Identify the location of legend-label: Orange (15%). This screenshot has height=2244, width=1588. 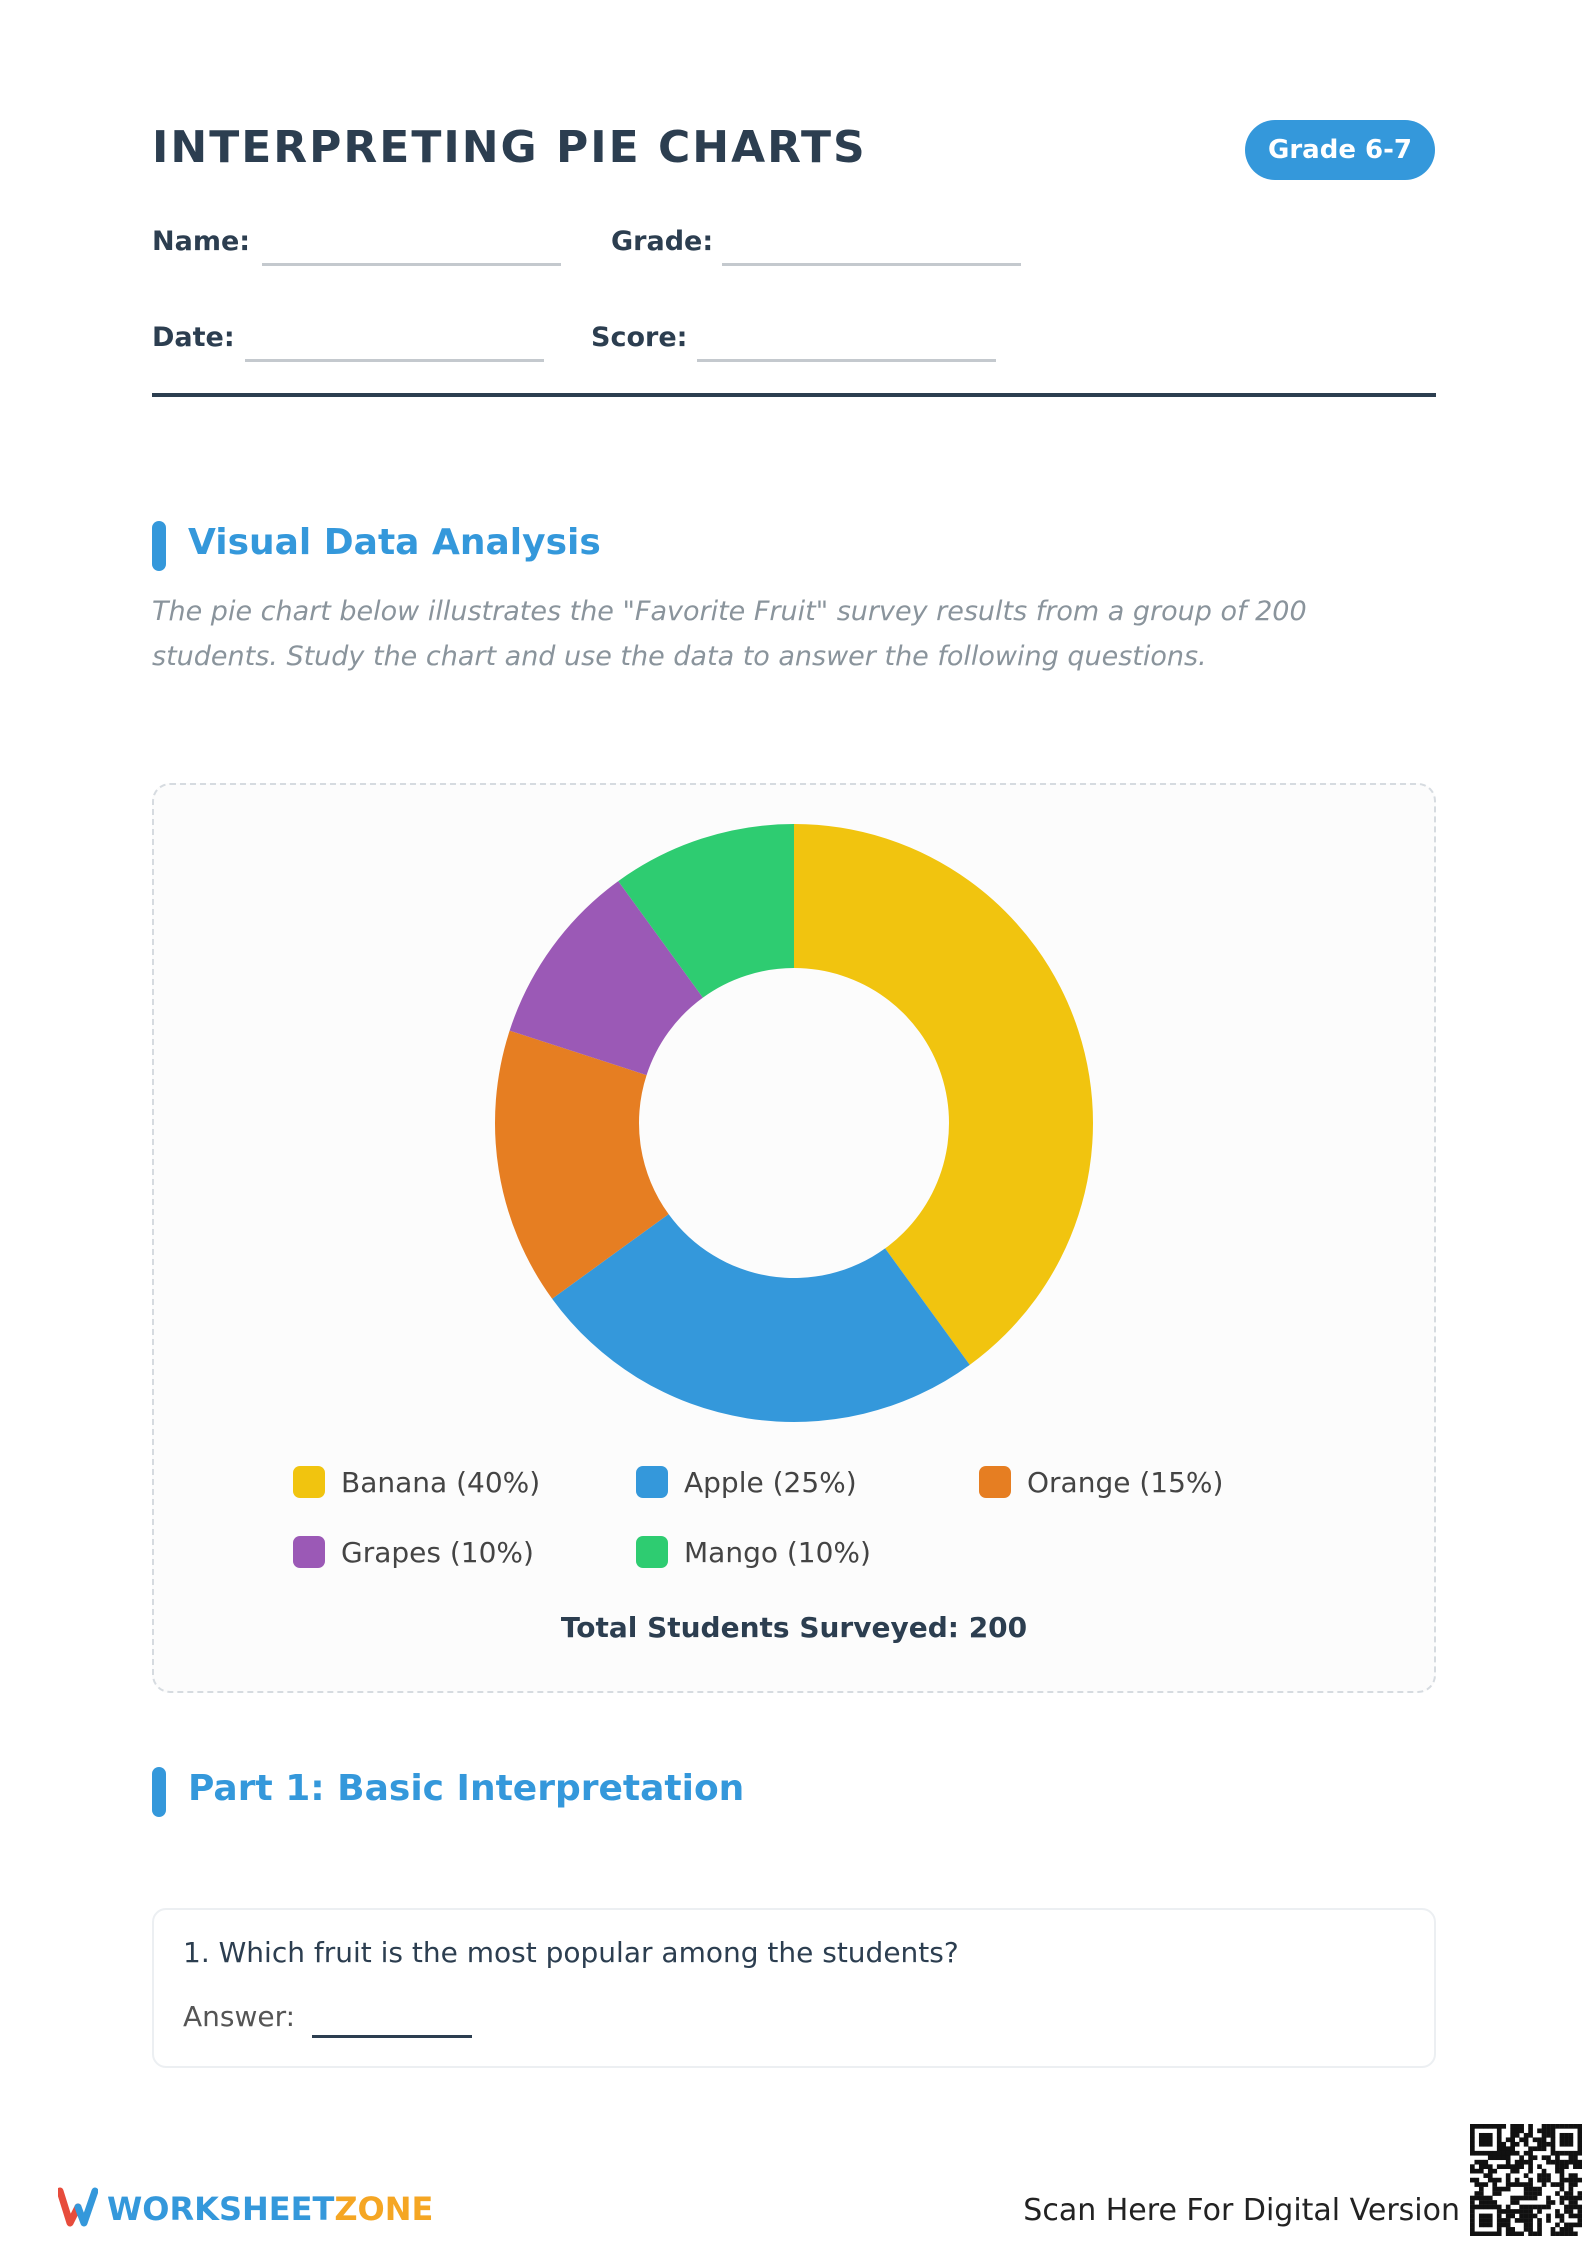
(1125, 1482).